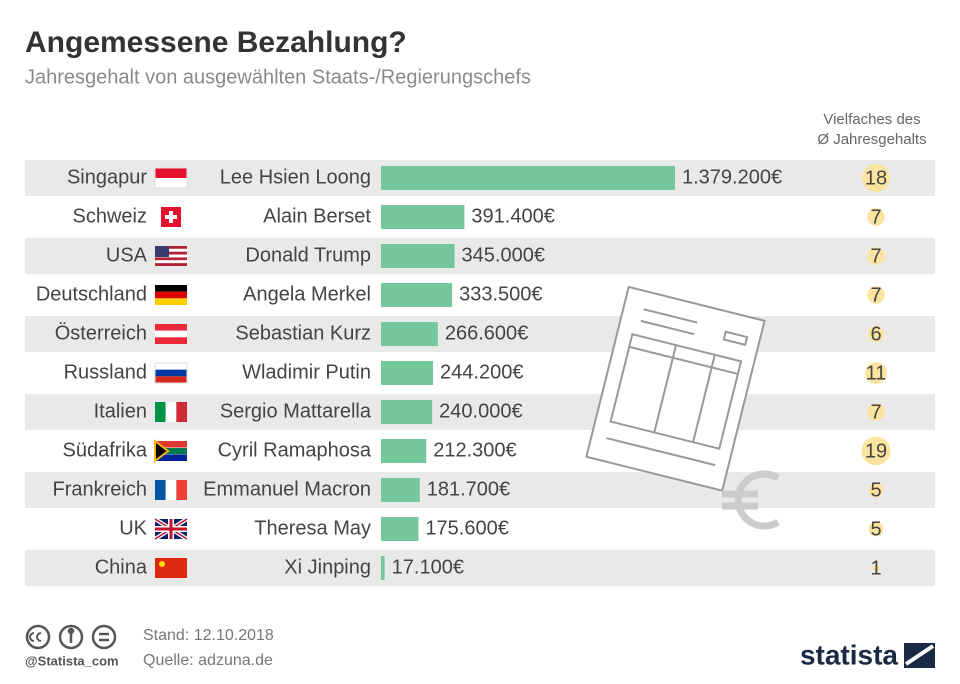  What do you see at coordinates (295, 177) in the screenshot?
I see `leader-label: Lee Hsien Loong` at bounding box center [295, 177].